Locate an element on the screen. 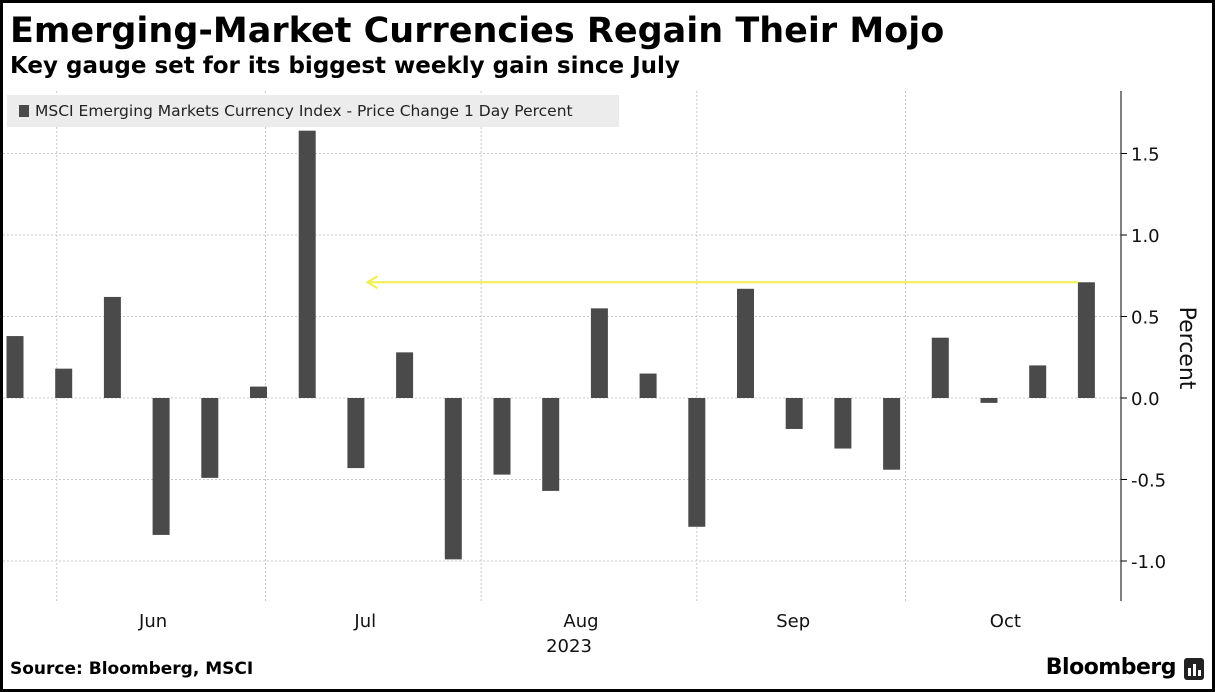 This screenshot has width=1215, height=692. x-tick-label: Jul is located at coordinates (364, 621).